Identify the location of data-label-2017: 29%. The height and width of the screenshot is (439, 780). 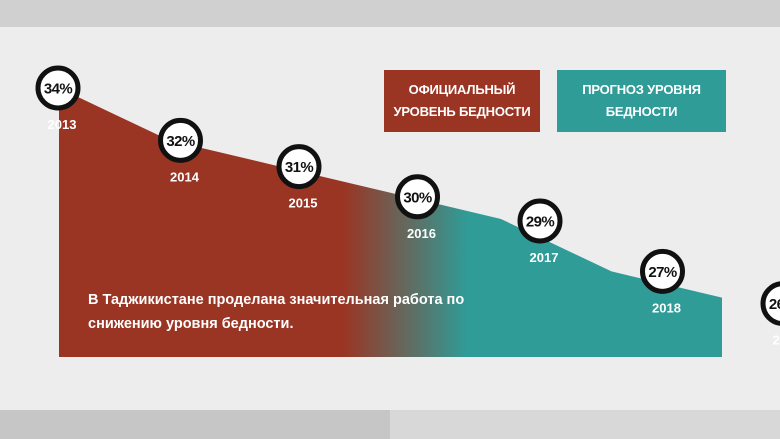
(540, 222).